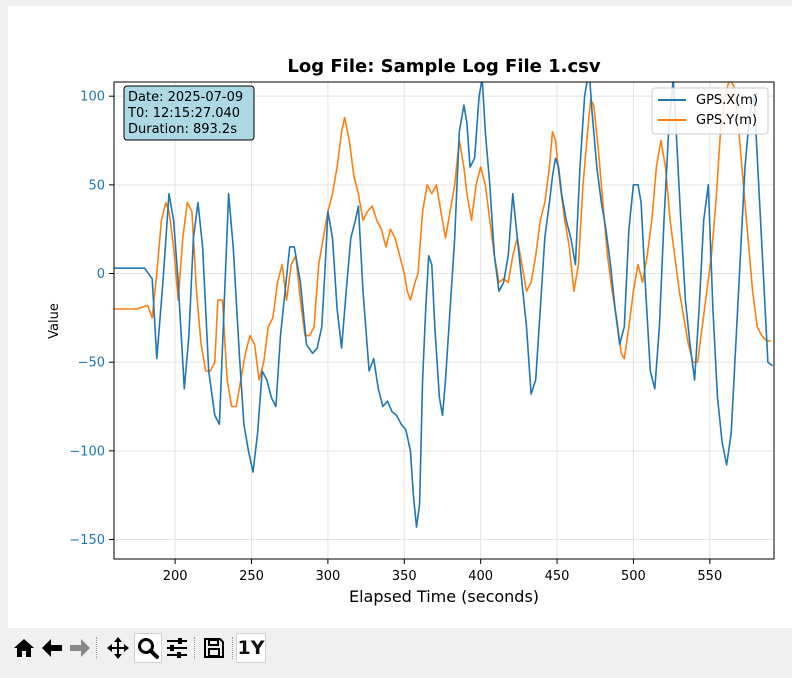 Image resolution: width=792 pixels, height=678 pixels. What do you see at coordinates (92, 97) in the screenshot?
I see `y-tick-label: 100` at bounding box center [92, 97].